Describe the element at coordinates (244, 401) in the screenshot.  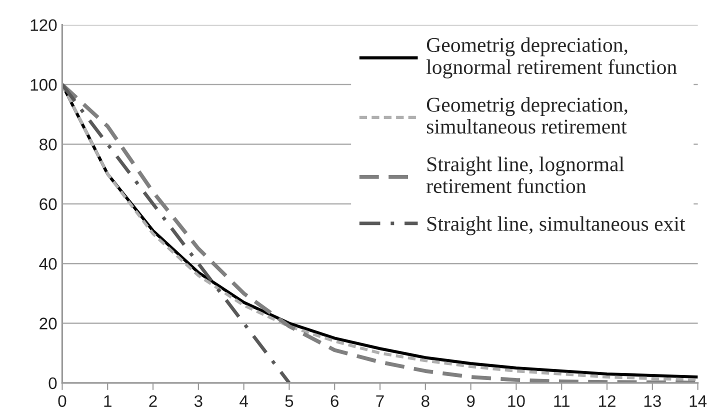
I see `x-tick-label: 4` at that location.